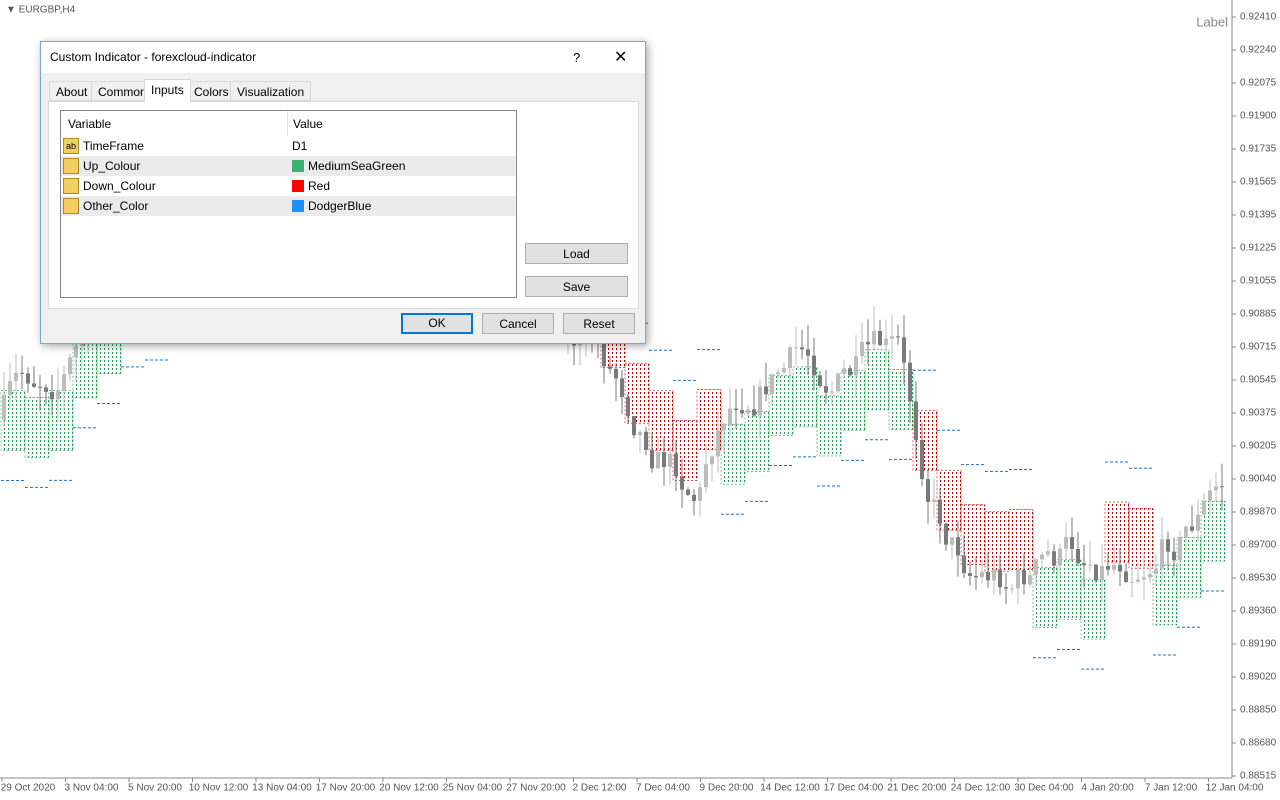 The image size is (1280, 800). I want to click on button: Save, so click(576, 286).